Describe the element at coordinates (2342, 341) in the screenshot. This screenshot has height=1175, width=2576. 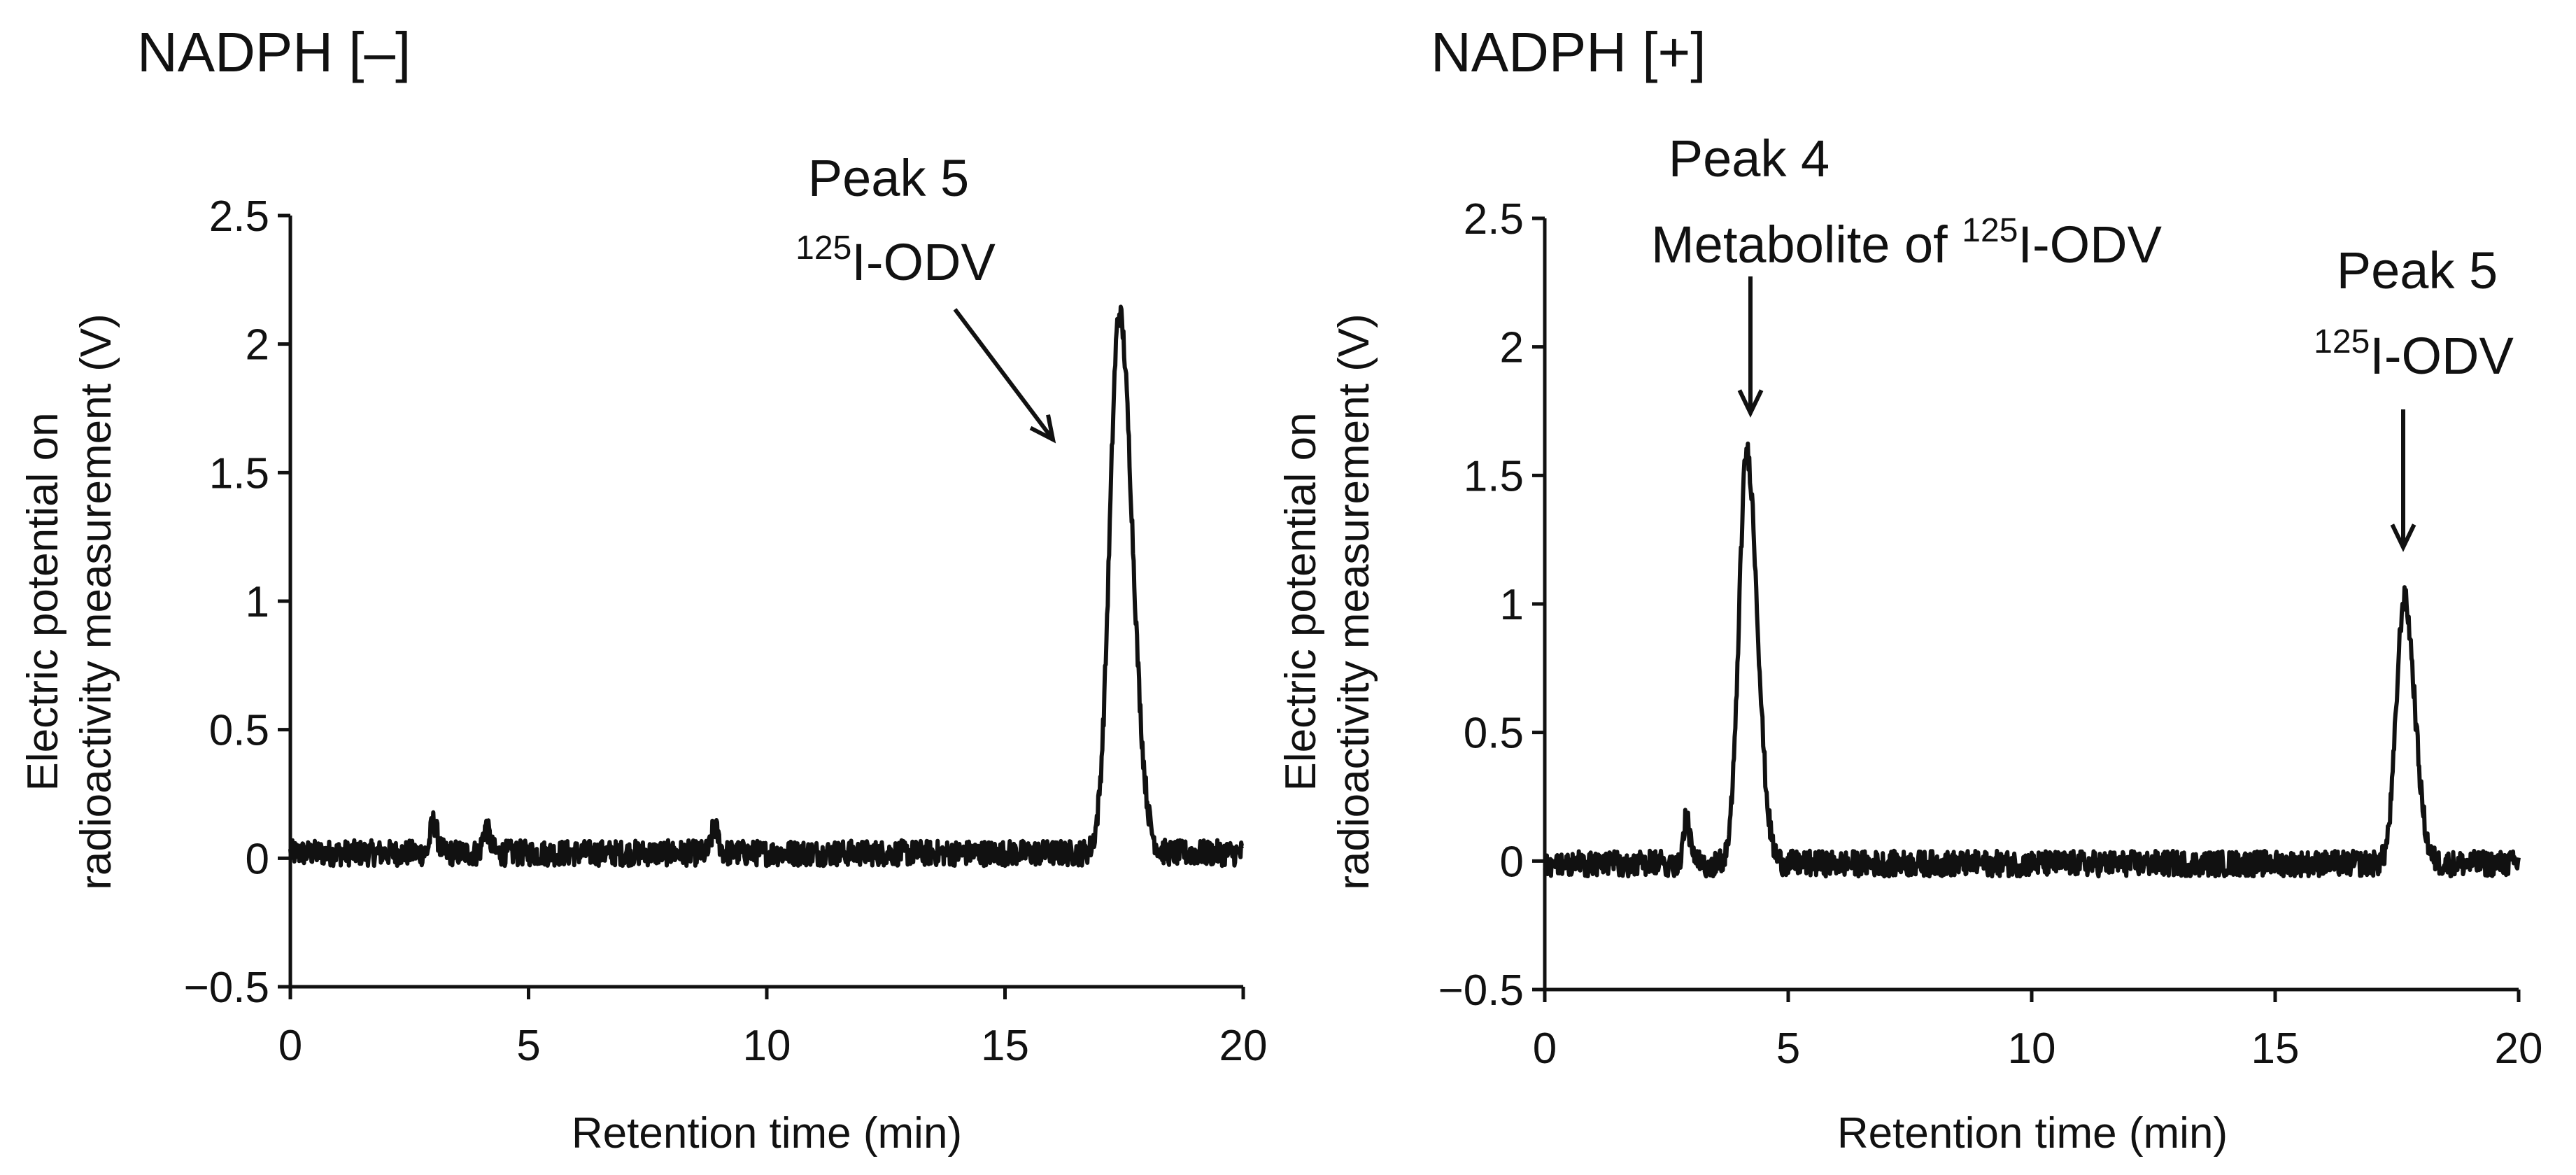
I see `chart-right-peak5-iso: 125` at that location.